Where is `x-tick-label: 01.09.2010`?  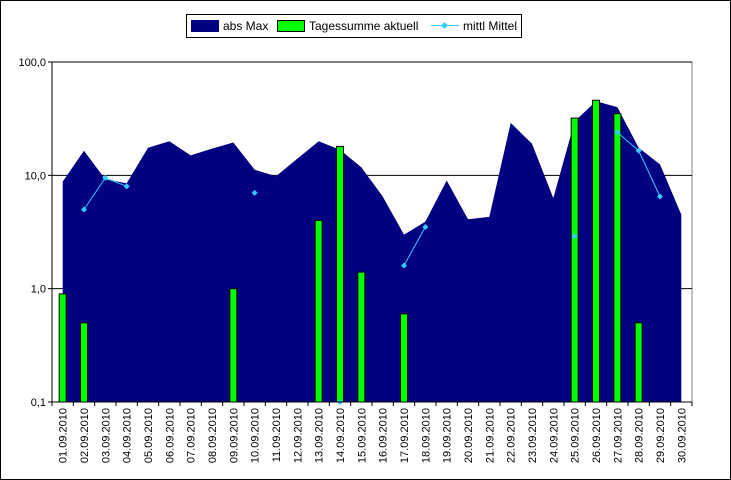 x-tick-label: 01.09.2010 is located at coordinates (64, 435).